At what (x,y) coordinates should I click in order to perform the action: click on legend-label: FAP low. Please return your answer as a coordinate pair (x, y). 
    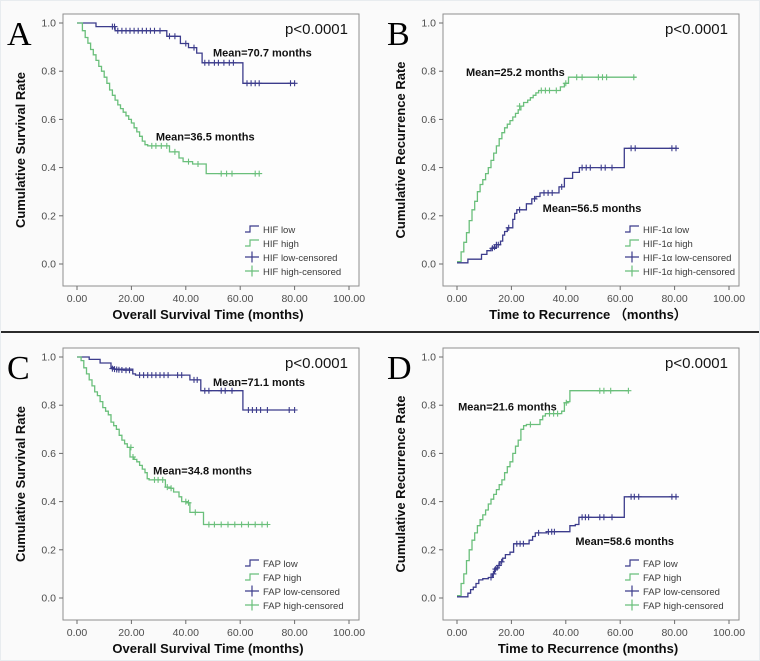
    Looking at the image, I should click on (280, 564).